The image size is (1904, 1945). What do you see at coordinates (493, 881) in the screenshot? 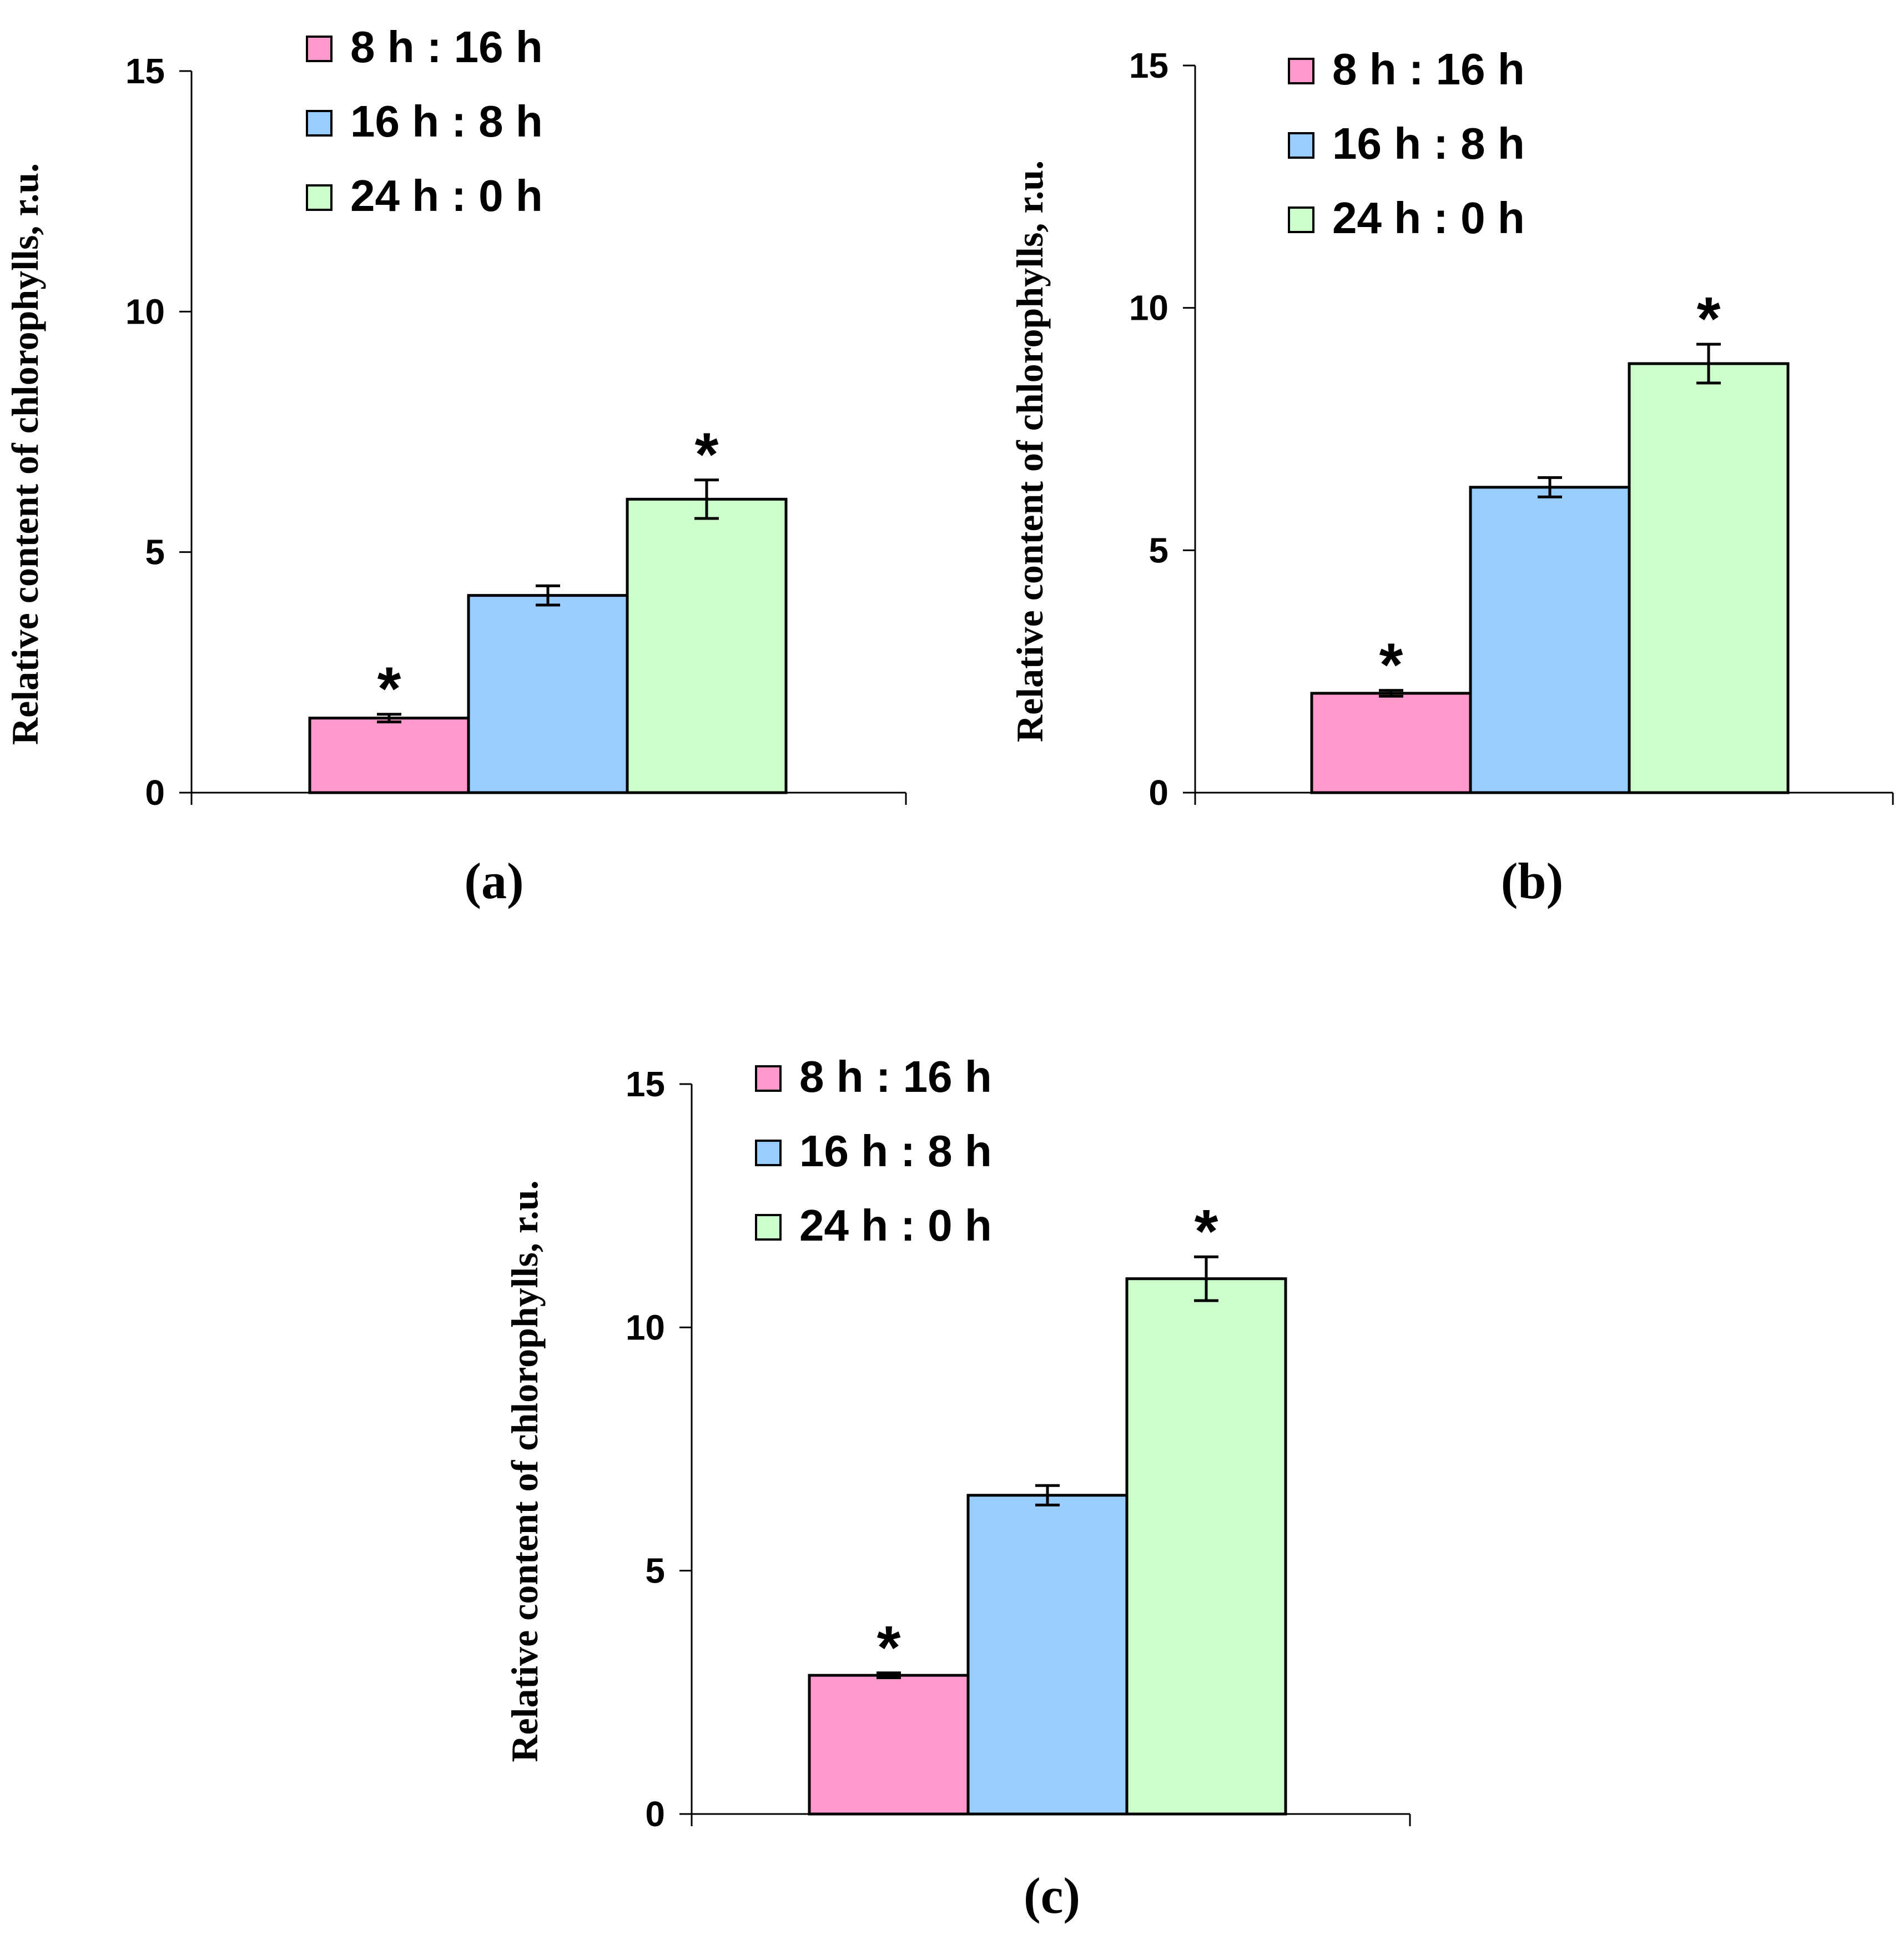
I see `panel-label: (a)` at bounding box center [493, 881].